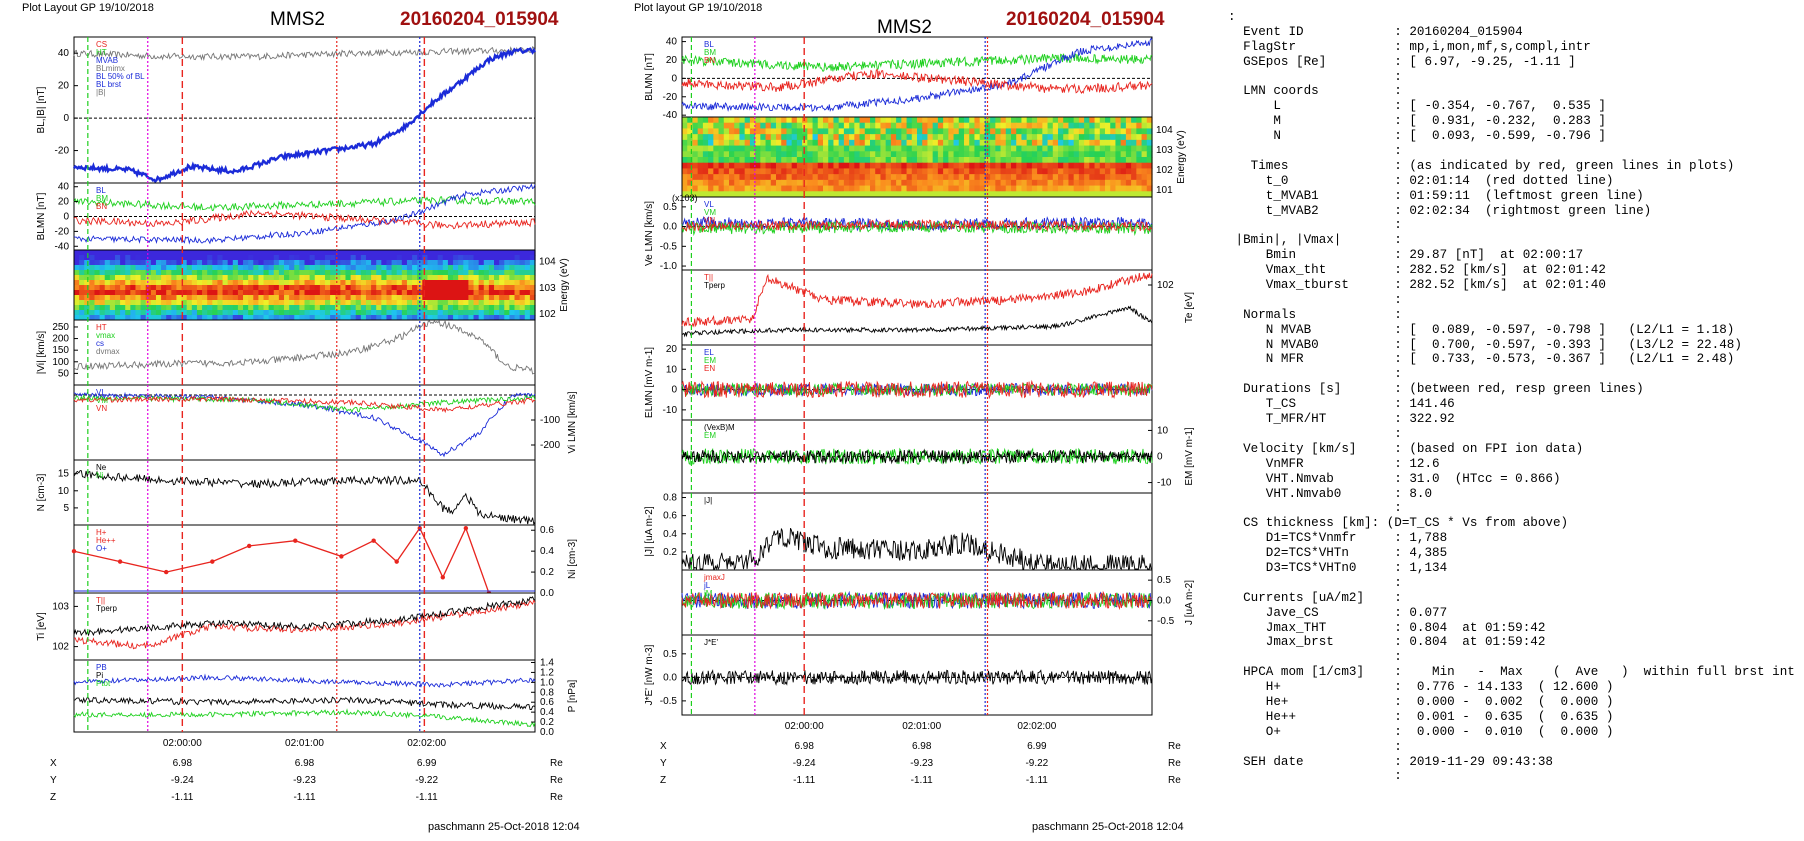 This screenshot has height=841, width=1804. What do you see at coordinates (1174, 780) in the screenshot?
I see `position-unit: Re` at bounding box center [1174, 780].